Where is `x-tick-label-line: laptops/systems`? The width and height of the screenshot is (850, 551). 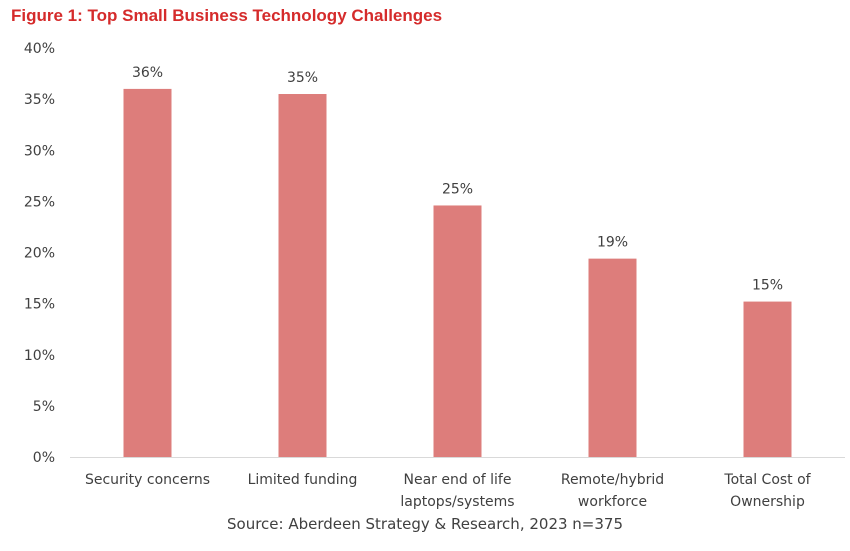 x-tick-label-line: laptops/systems is located at coordinates (457, 502).